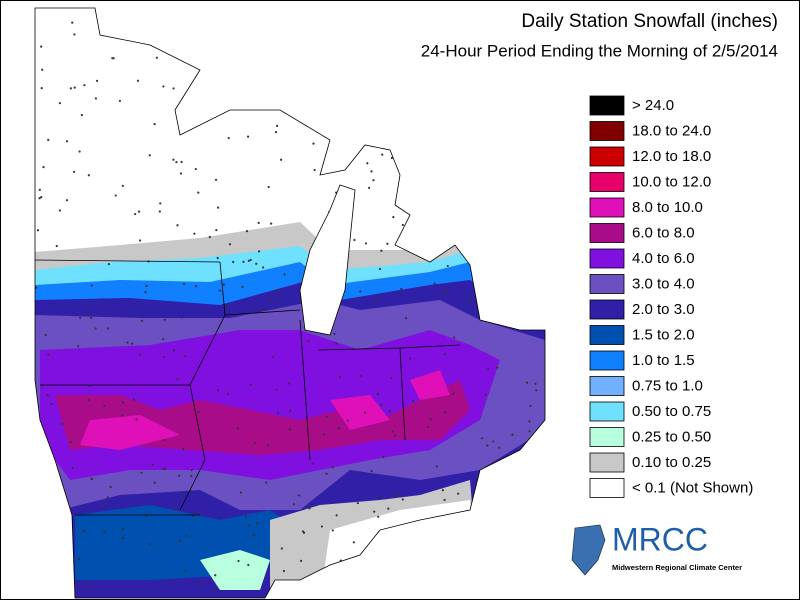 This screenshot has width=800, height=600. I want to click on legend-label: 3.0 to 4.0, so click(663, 283).